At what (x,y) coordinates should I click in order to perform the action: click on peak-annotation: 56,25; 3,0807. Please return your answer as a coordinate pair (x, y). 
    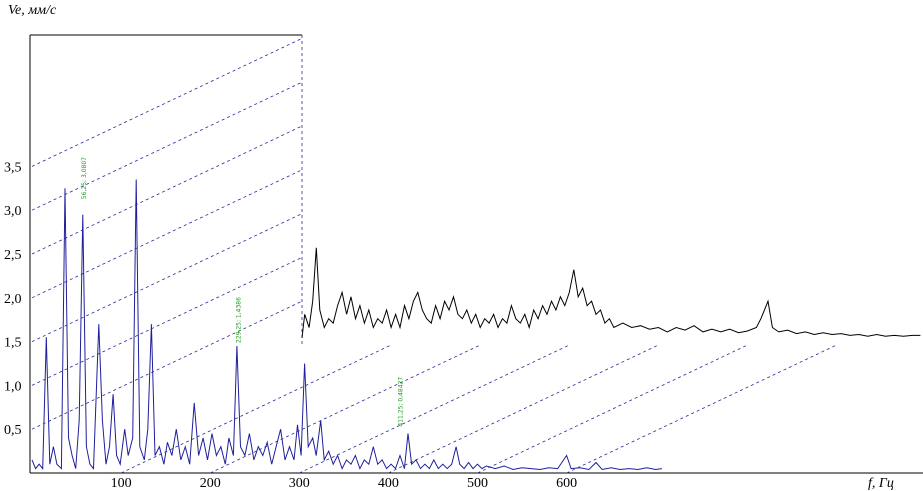
    Looking at the image, I should click on (84, 178).